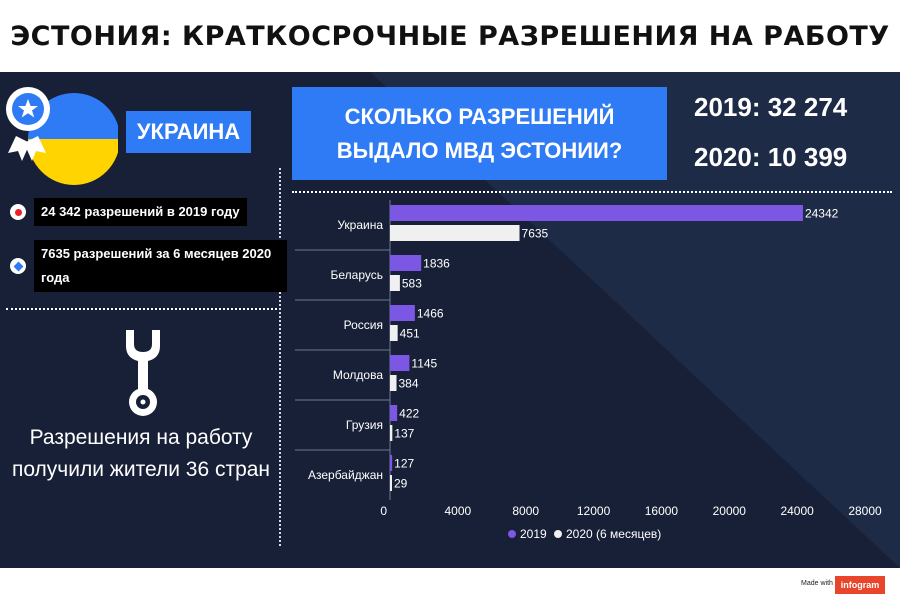 The height and width of the screenshot is (600, 900). What do you see at coordinates (18, 212) in the screenshot?
I see `red-dot-icon` at bounding box center [18, 212].